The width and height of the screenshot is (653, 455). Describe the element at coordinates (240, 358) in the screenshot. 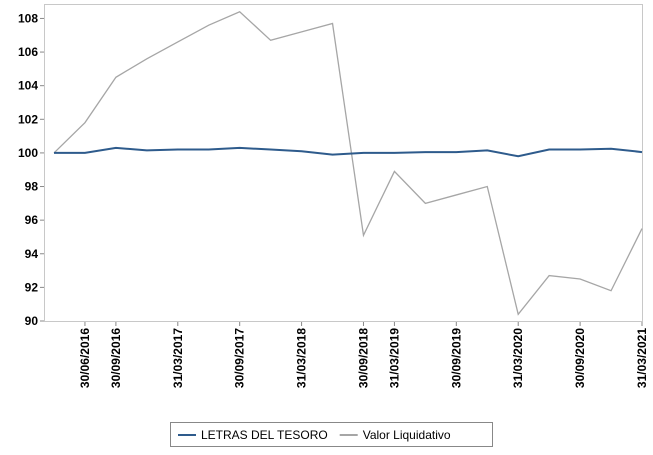

I see `x-tick-label: 30/09/2017` at that location.